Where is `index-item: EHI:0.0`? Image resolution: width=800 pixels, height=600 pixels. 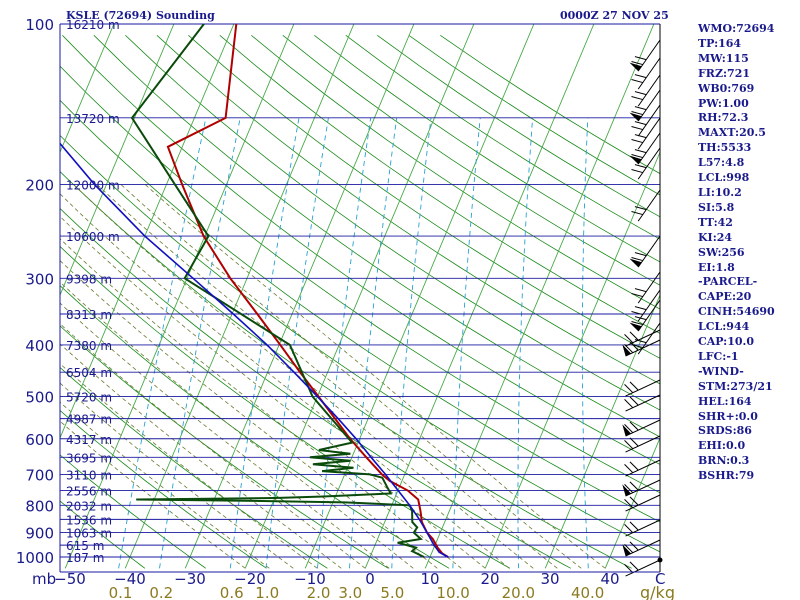 index-item: EHI:0.0 is located at coordinates (722, 446).